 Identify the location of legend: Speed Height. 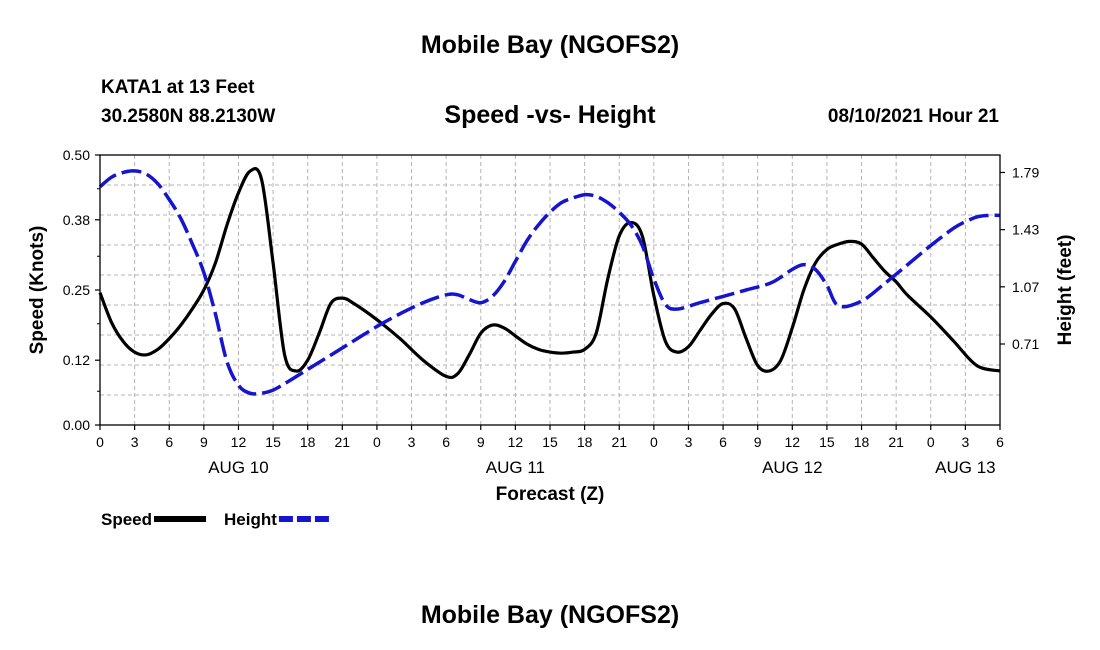
(216, 519).